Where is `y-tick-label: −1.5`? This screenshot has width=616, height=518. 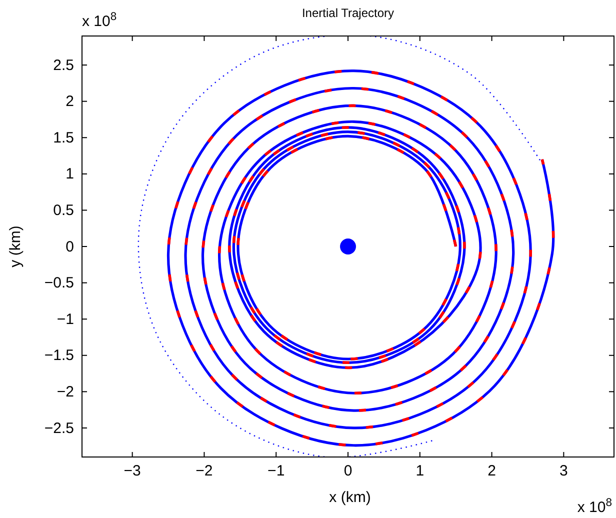 y-tick-label: −1.5 is located at coordinates (59, 355).